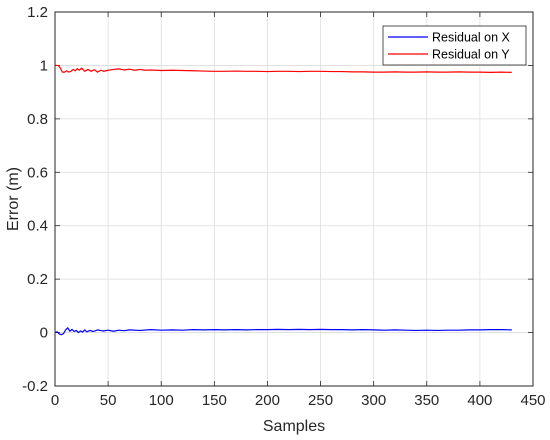 The height and width of the screenshot is (440, 550). I want to click on x-tick-label: 350, so click(426, 400).